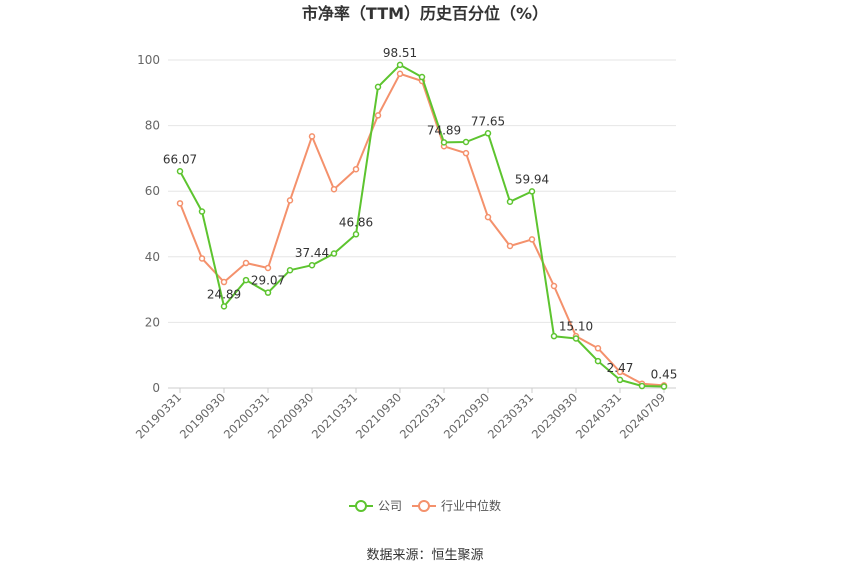 Image resolution: width=850 pixels, height=579 pixels. What do you see at coordinates (598, 415) in the screenshot?
I see `x-tick-label: 20240331` at bounding box center [598, 415].